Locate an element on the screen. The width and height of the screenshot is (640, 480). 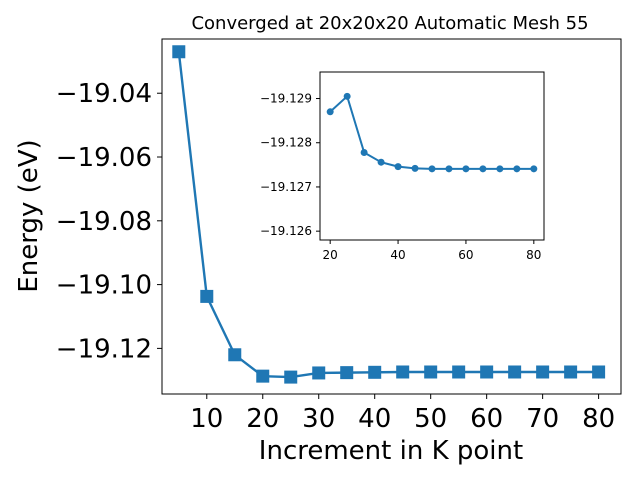
main-y-tick-label: −19.10 is located at coordinates (104, 286).